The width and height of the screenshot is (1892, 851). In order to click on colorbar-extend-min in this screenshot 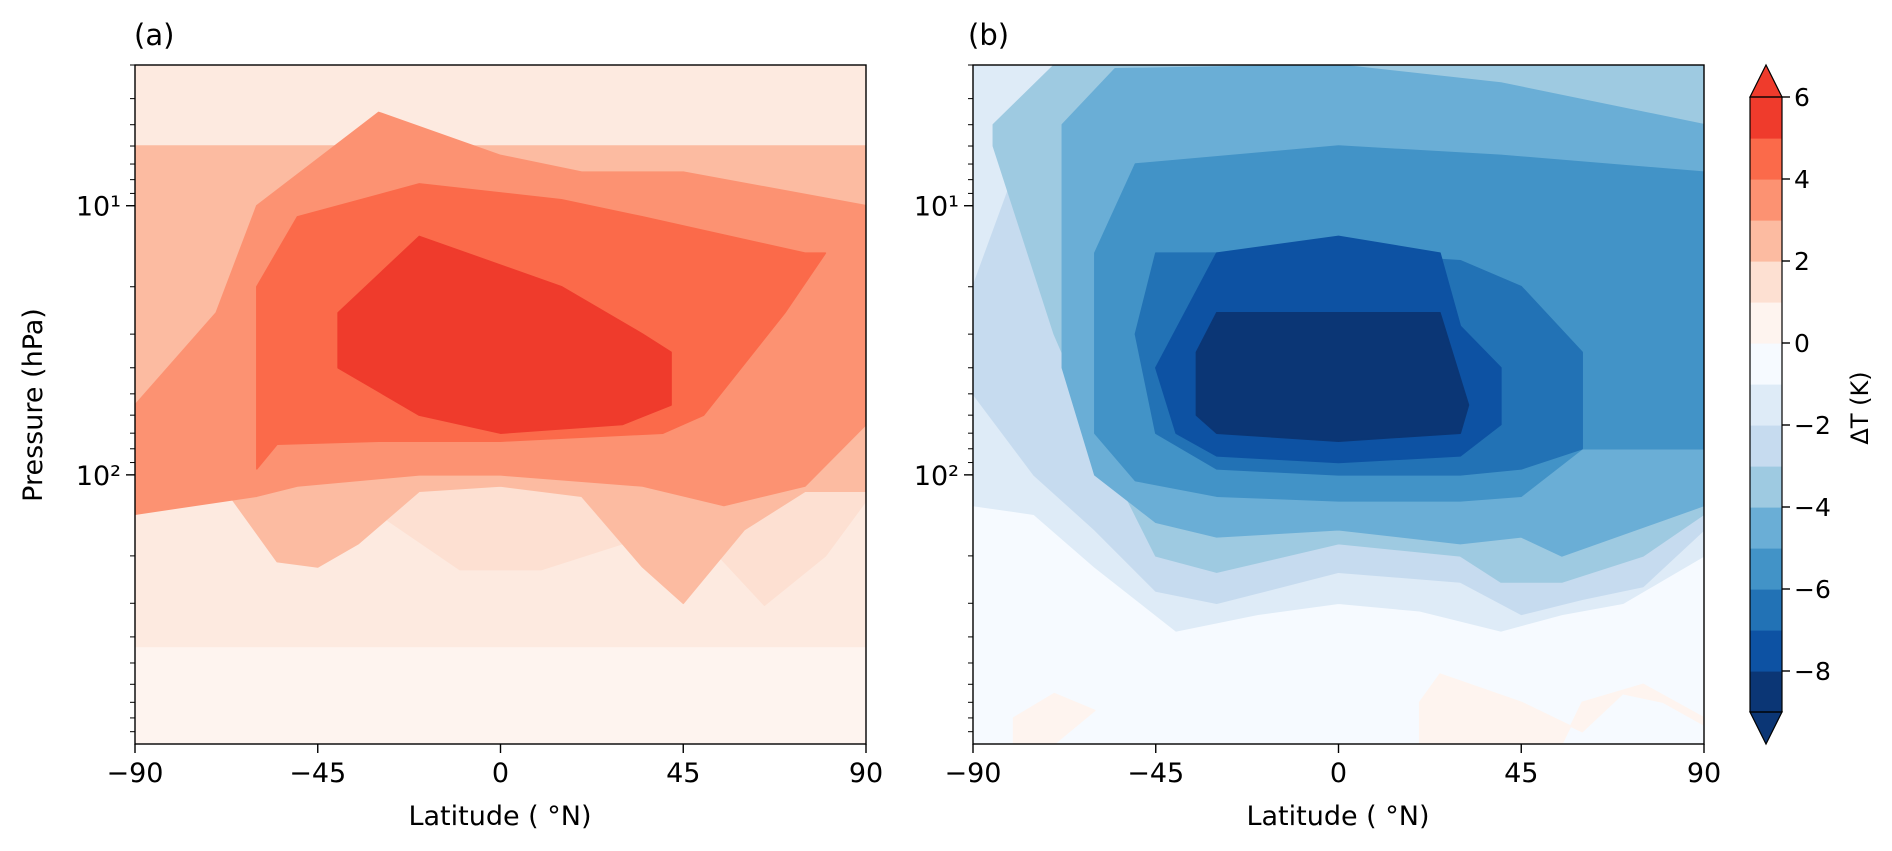, I will do `click(1766, 728)`.